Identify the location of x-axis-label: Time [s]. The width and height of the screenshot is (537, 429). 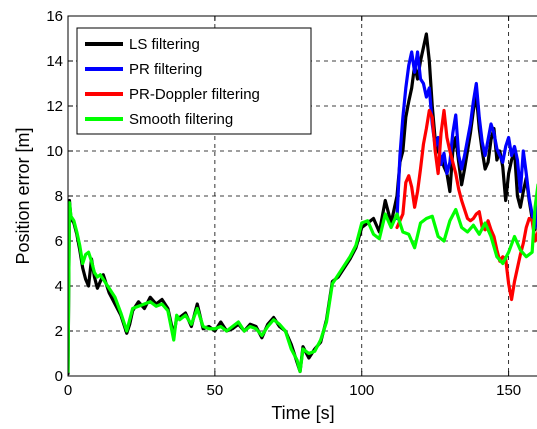
(302, 413).